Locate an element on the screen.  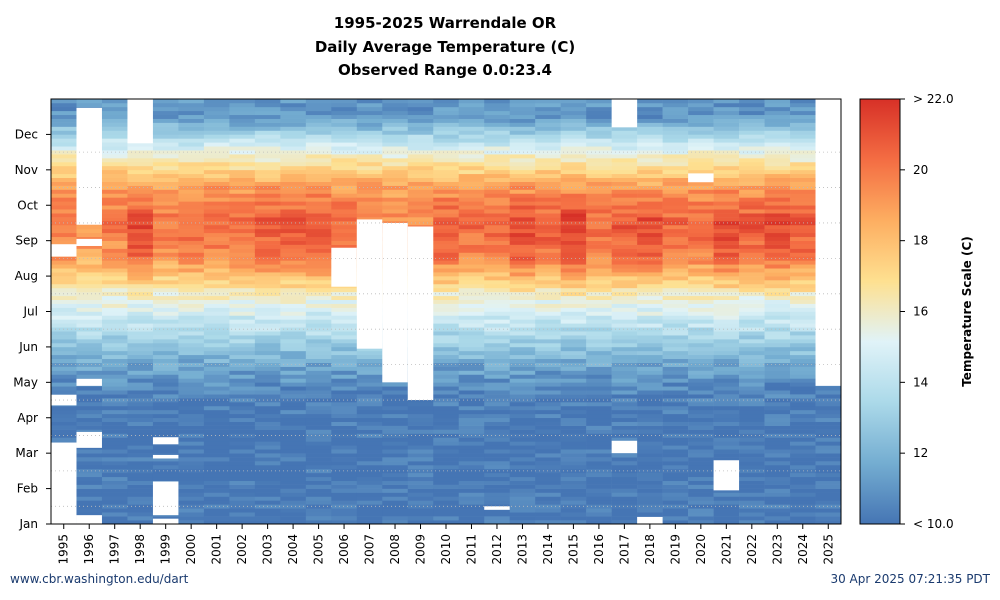
footer-source-link: www.cbr.washington.edu/dart is located at coordinates (99, 579).